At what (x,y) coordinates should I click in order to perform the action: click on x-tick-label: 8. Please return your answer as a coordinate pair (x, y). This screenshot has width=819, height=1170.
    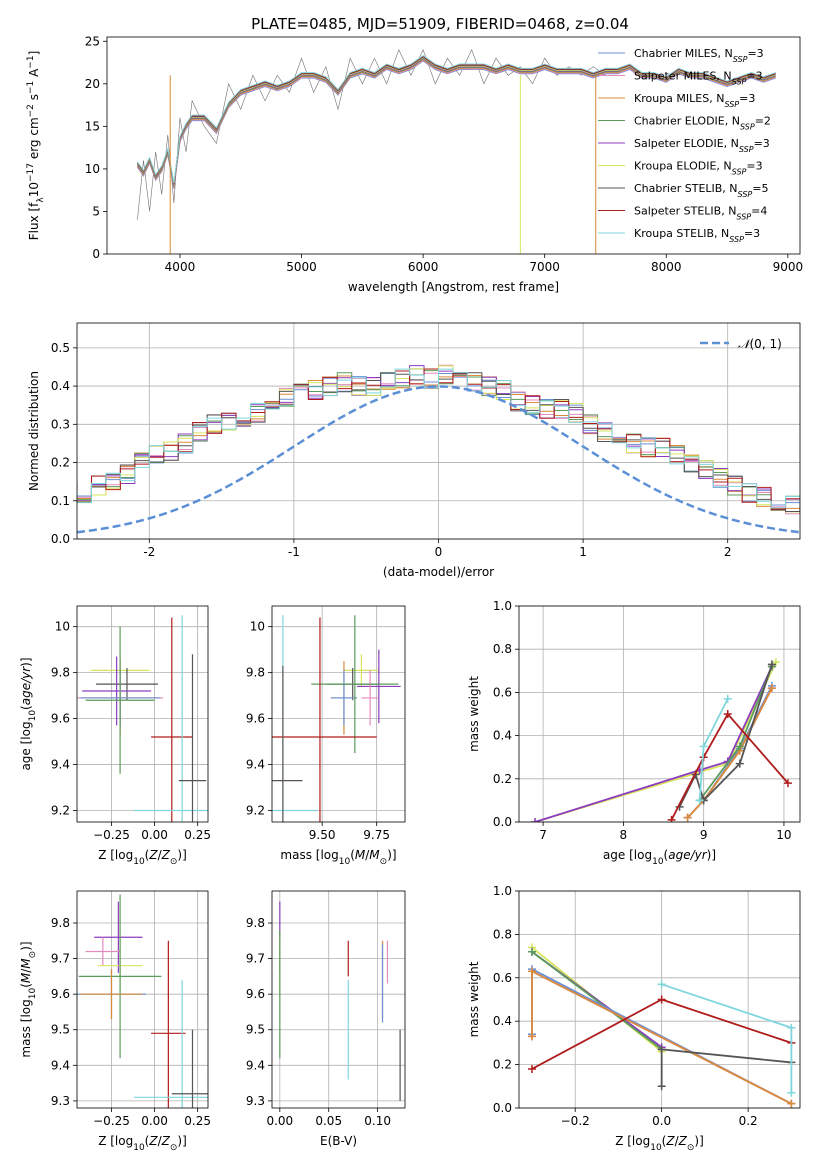
    Looking at the image, I should click on (624, 835).